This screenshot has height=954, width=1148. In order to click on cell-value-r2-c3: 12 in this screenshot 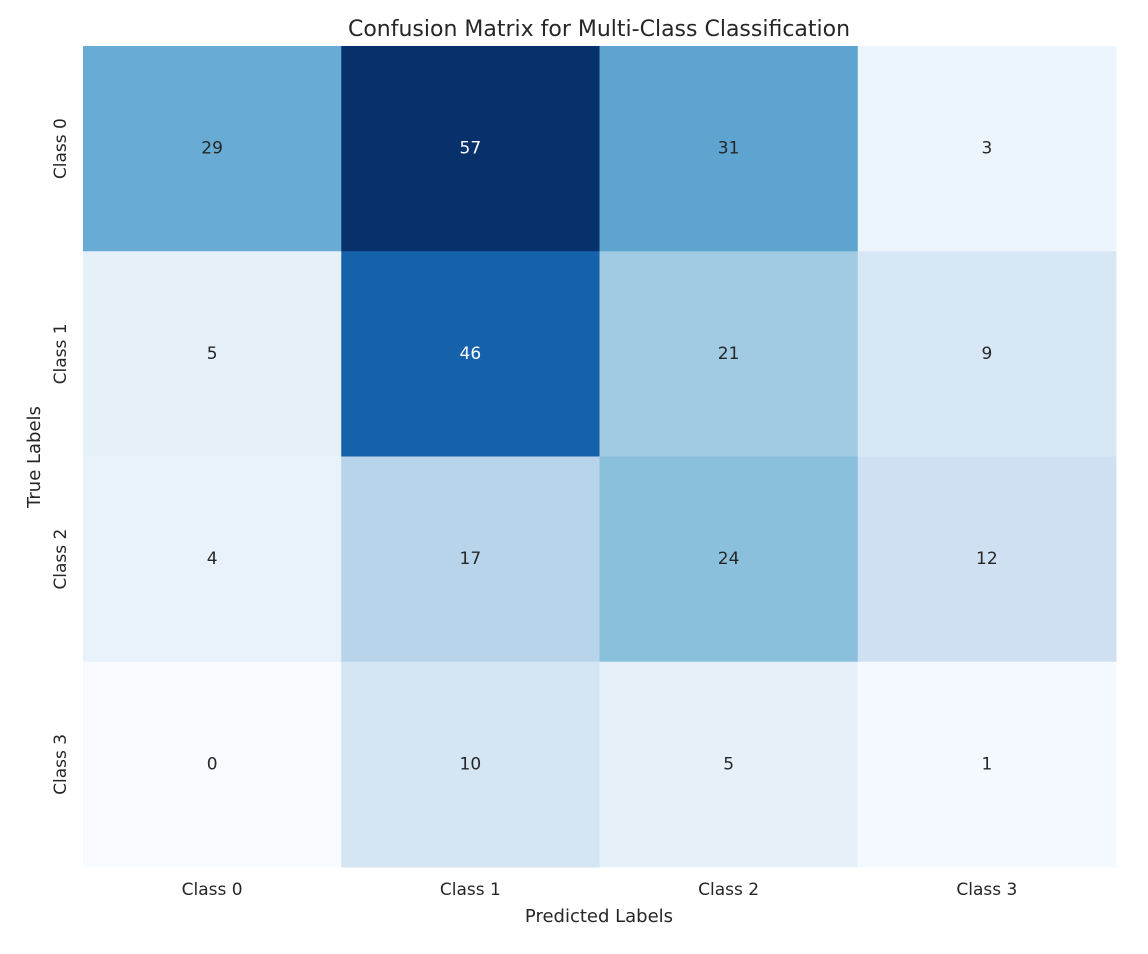, I will do `click(987, 559)`.